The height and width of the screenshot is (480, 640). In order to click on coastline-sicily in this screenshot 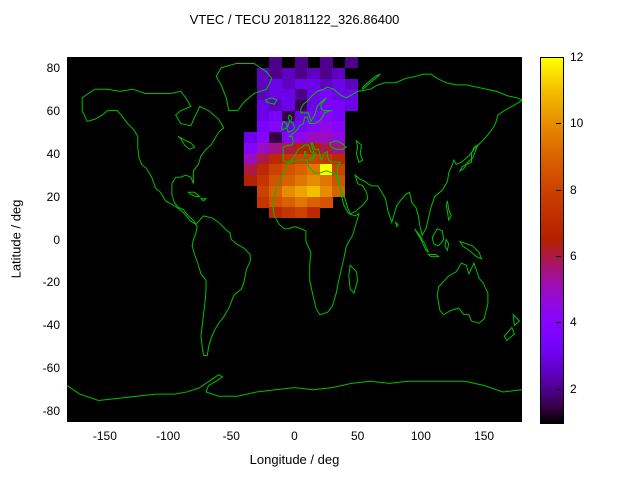, I will do `click(312, 159)`.